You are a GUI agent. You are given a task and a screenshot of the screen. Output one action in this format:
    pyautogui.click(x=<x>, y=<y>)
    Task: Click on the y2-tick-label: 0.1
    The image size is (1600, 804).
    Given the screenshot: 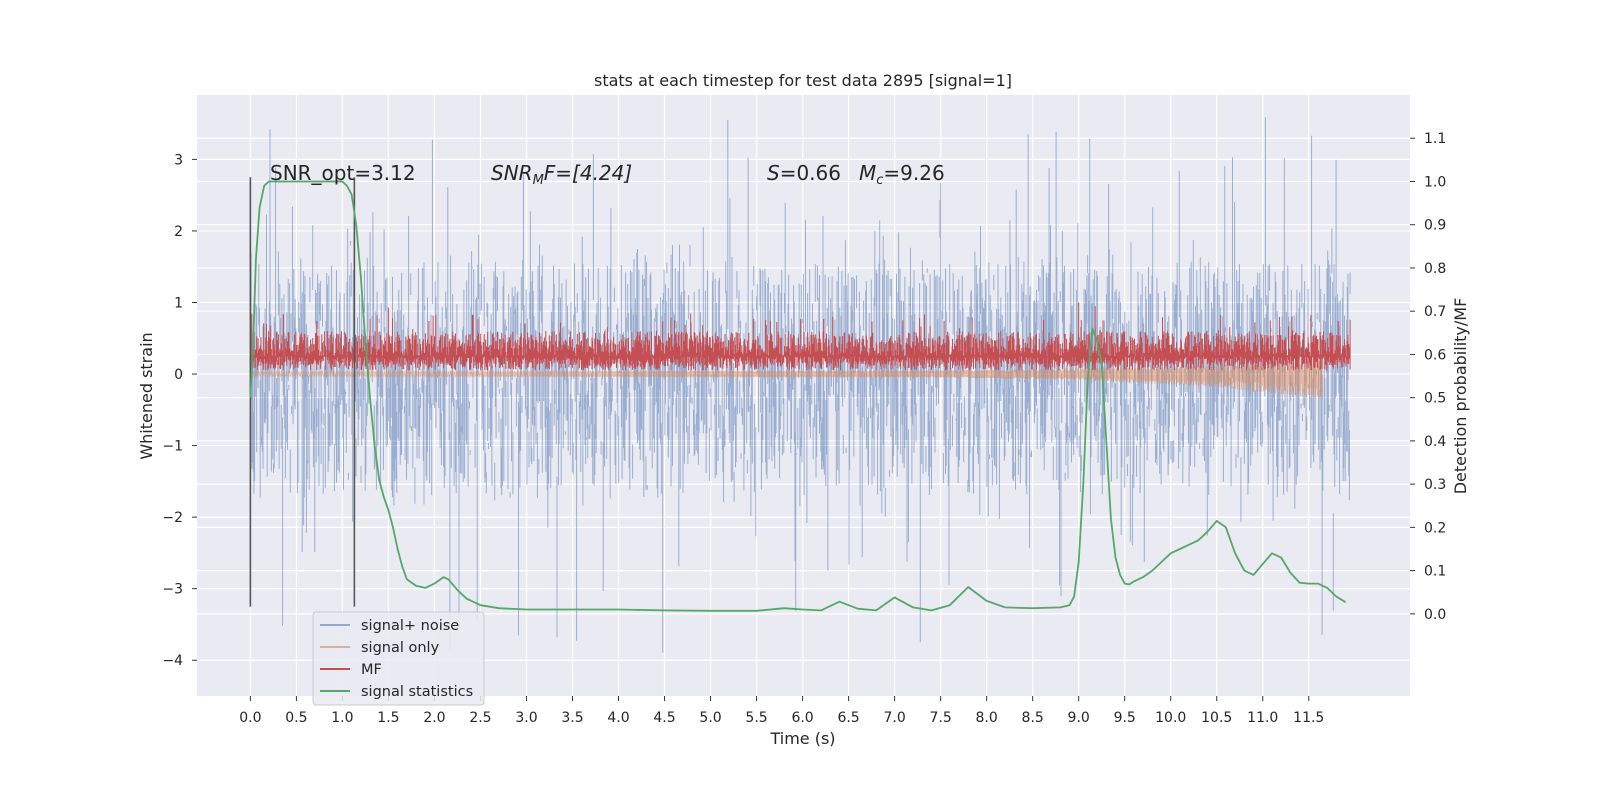 What is the action you would take?
    pyautogui.click(x=1435, y=572)
    